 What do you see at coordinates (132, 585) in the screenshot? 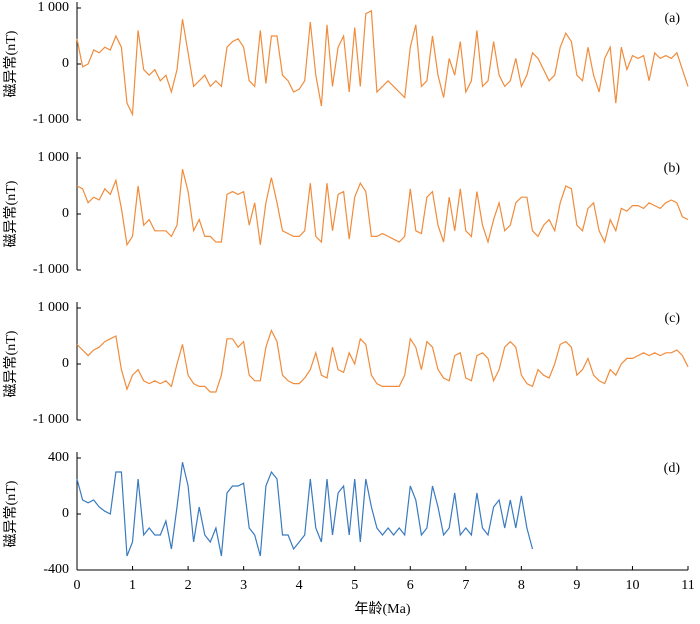
I see `x-tick-label: 1` at bounding box center [132, 585].